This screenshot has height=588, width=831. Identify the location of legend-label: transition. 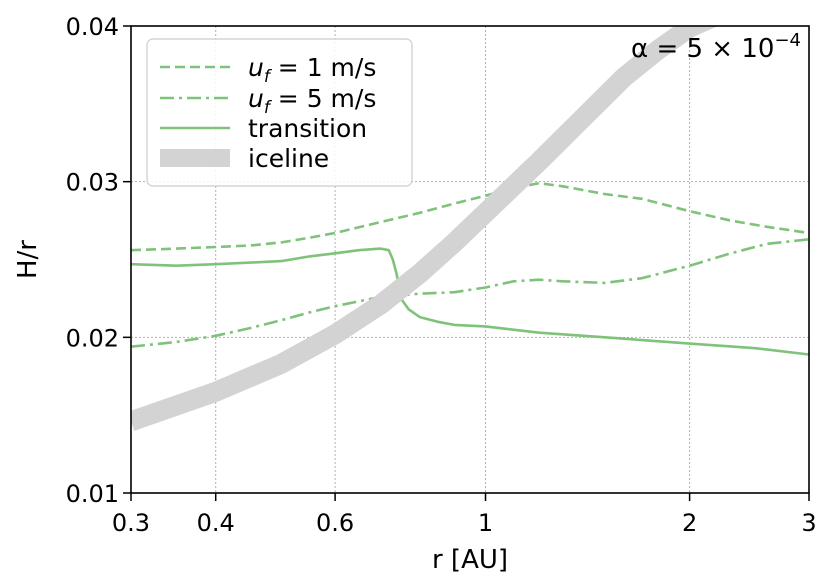
(307, 128).